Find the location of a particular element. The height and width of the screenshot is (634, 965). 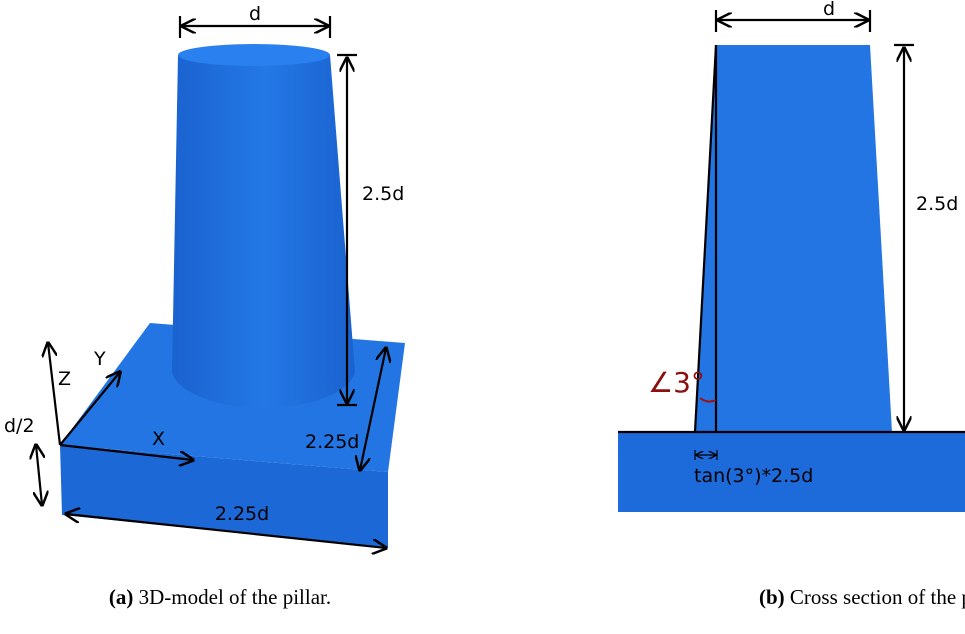

angle-label: ∠3° is located at coordinates (676, 382).